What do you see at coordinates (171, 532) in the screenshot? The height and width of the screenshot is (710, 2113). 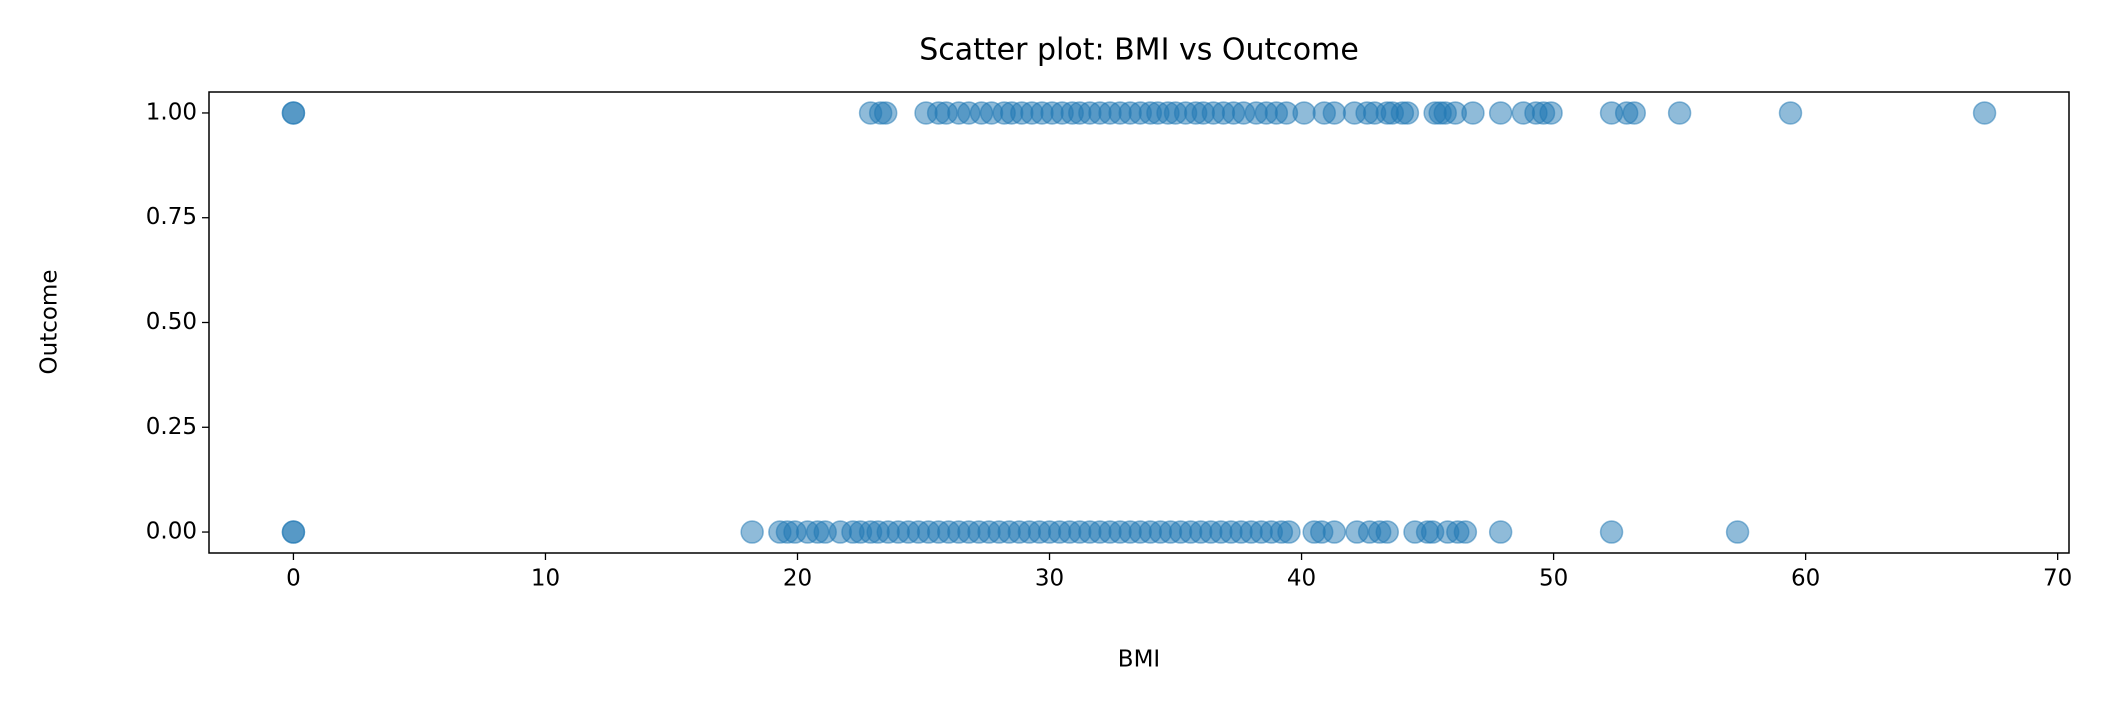 I see `y-tick-label: 0.00` at bounding box center [171, 532].